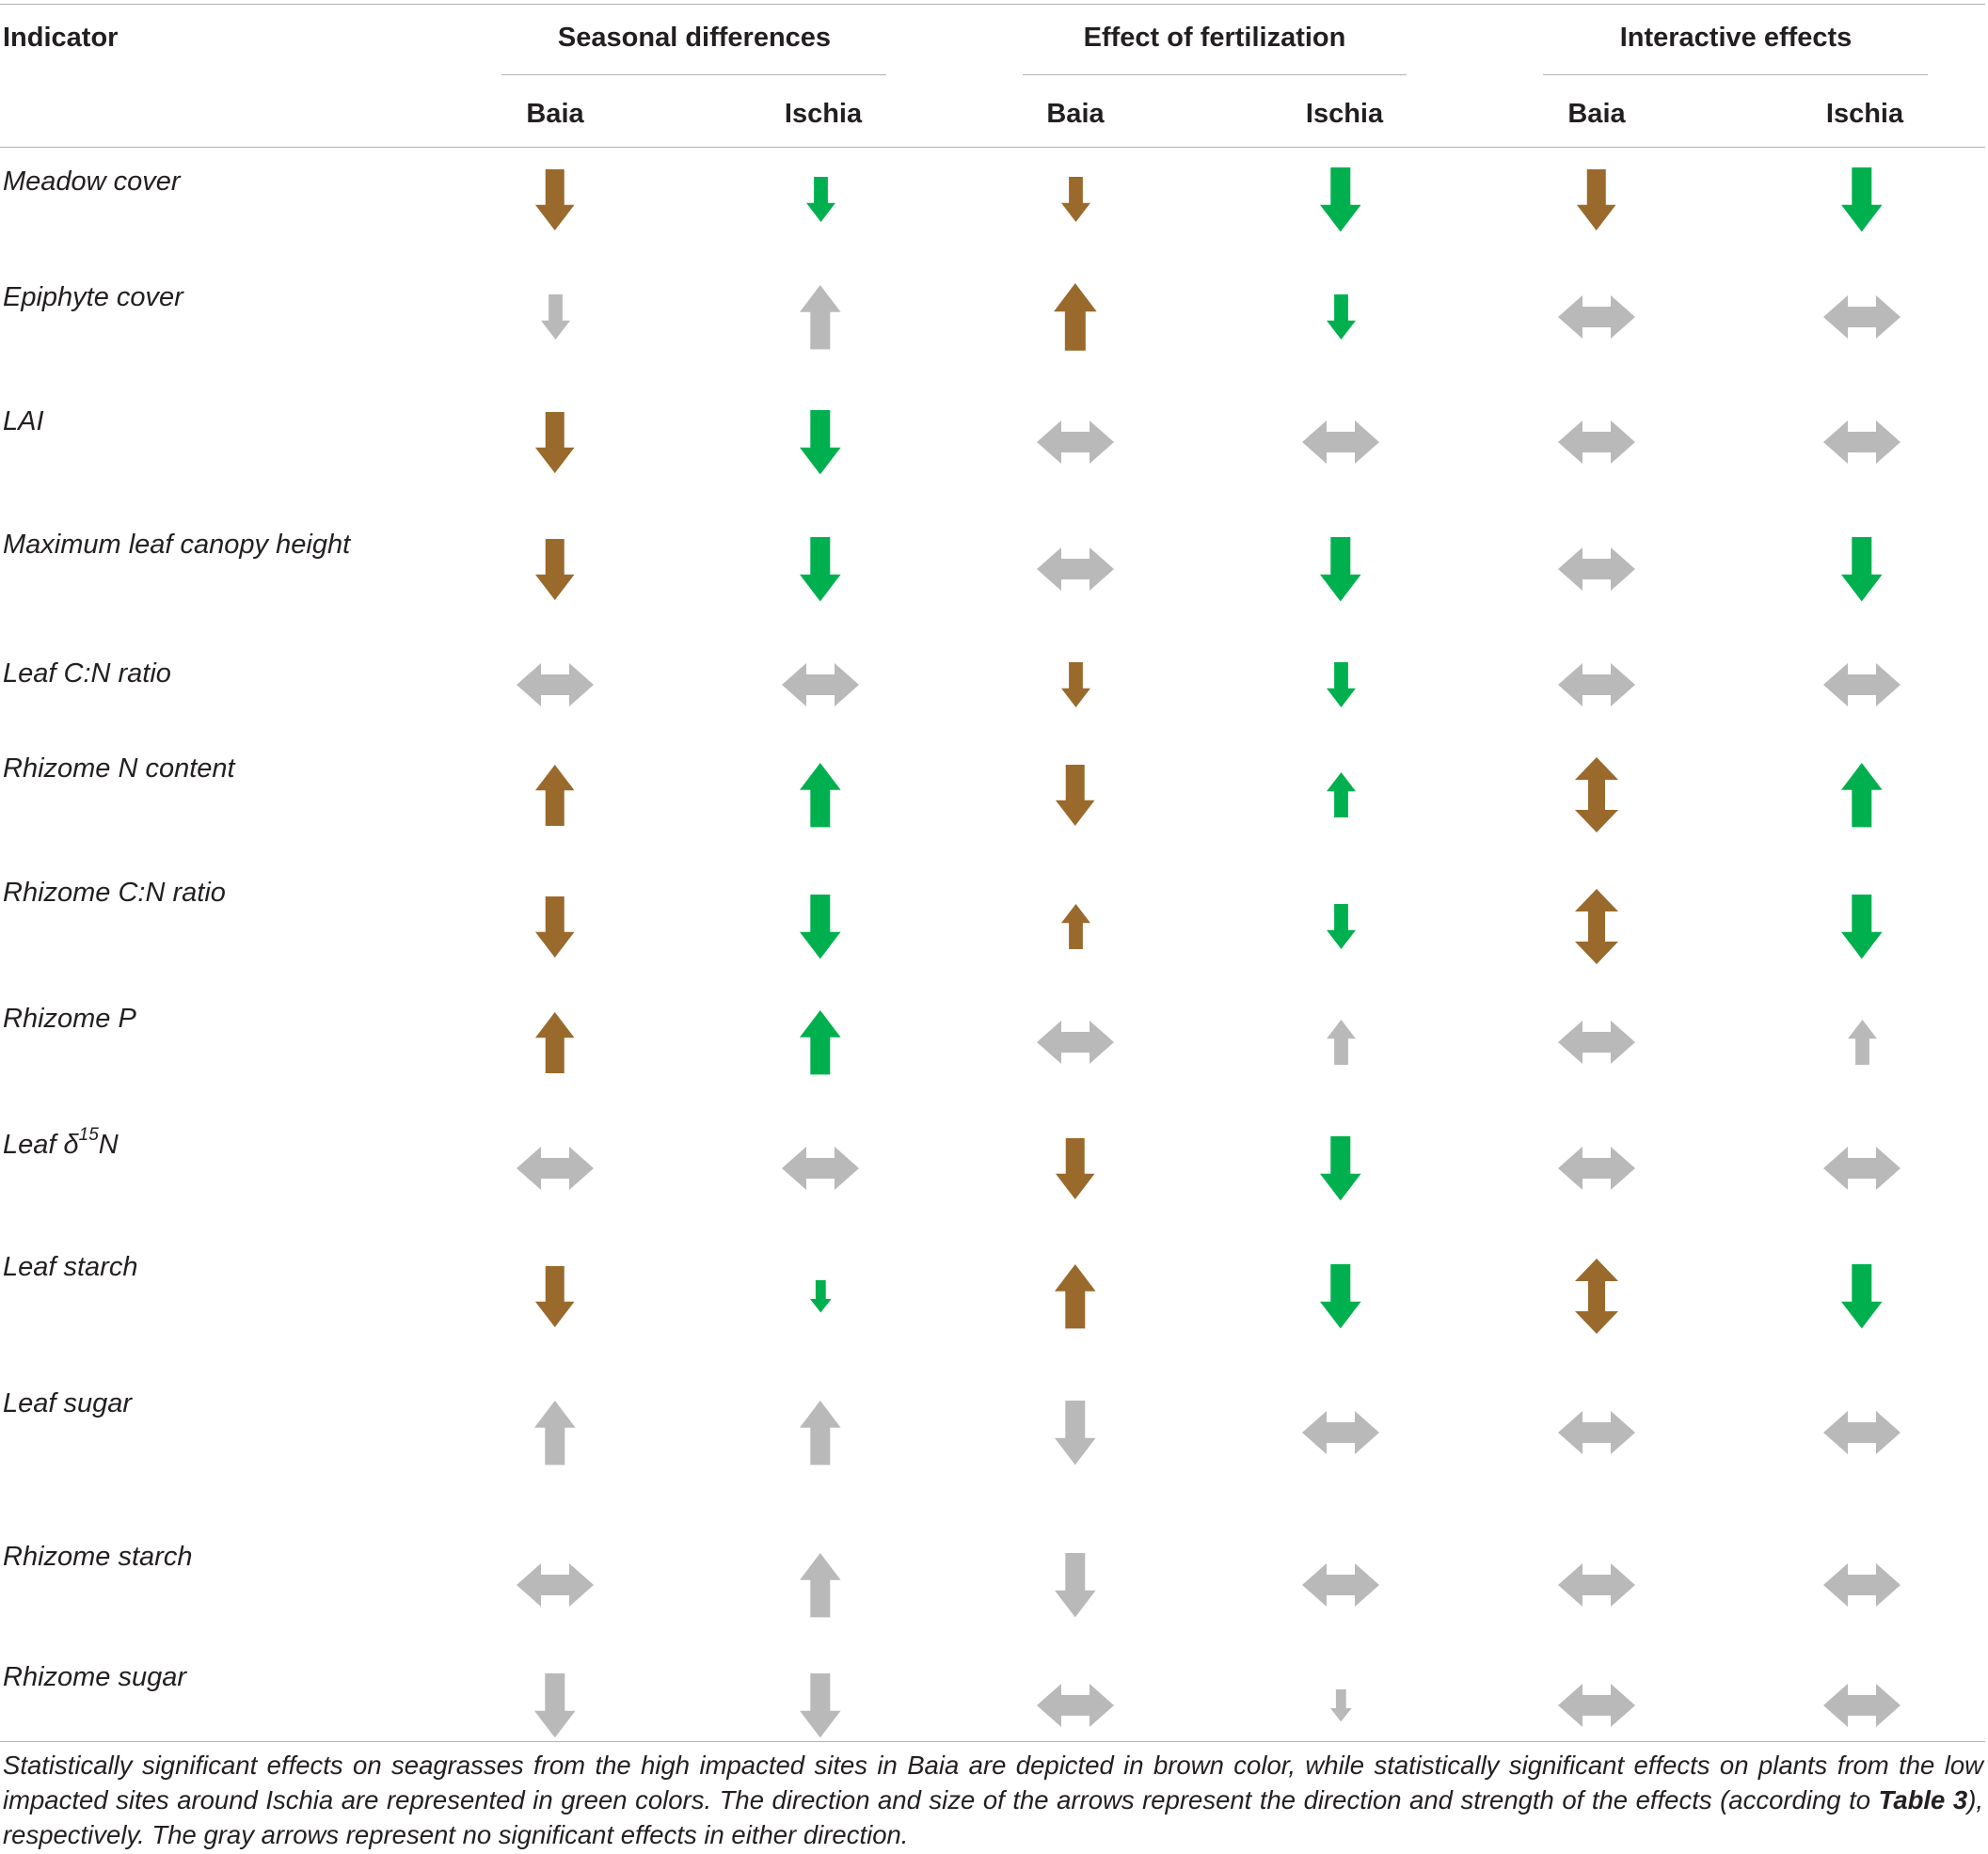  What do you see at coordinates (23, 421) in the screenshot?
I see `indicator-label: LAI` at bounding box center [23, 421].